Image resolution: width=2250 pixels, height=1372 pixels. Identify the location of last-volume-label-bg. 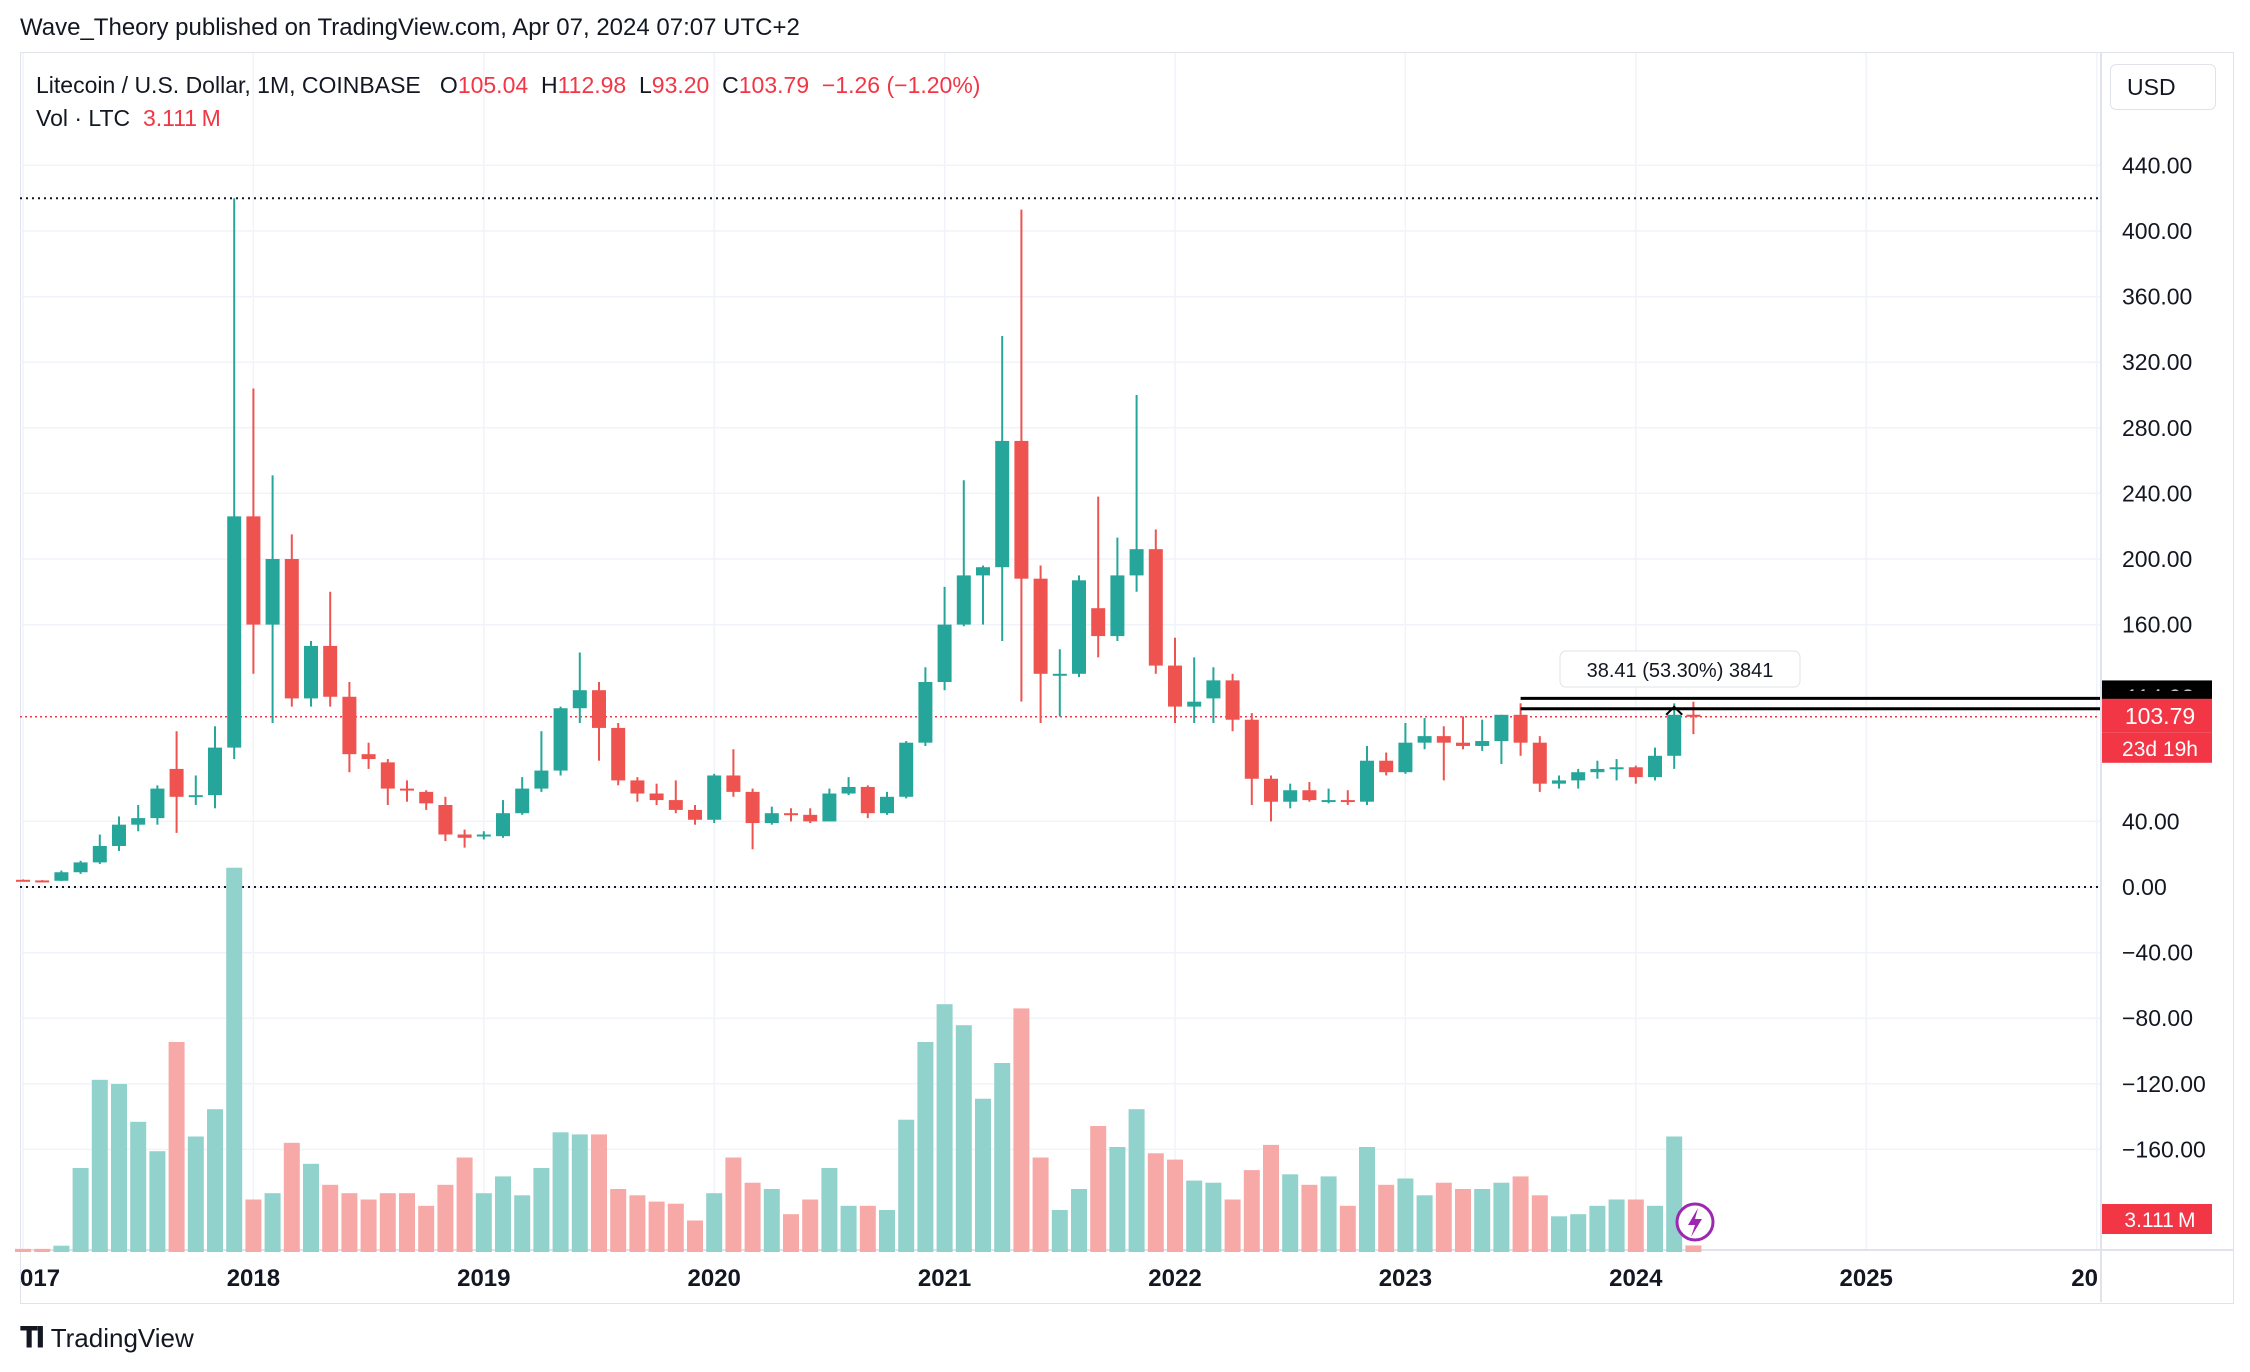
(2157, 1219).